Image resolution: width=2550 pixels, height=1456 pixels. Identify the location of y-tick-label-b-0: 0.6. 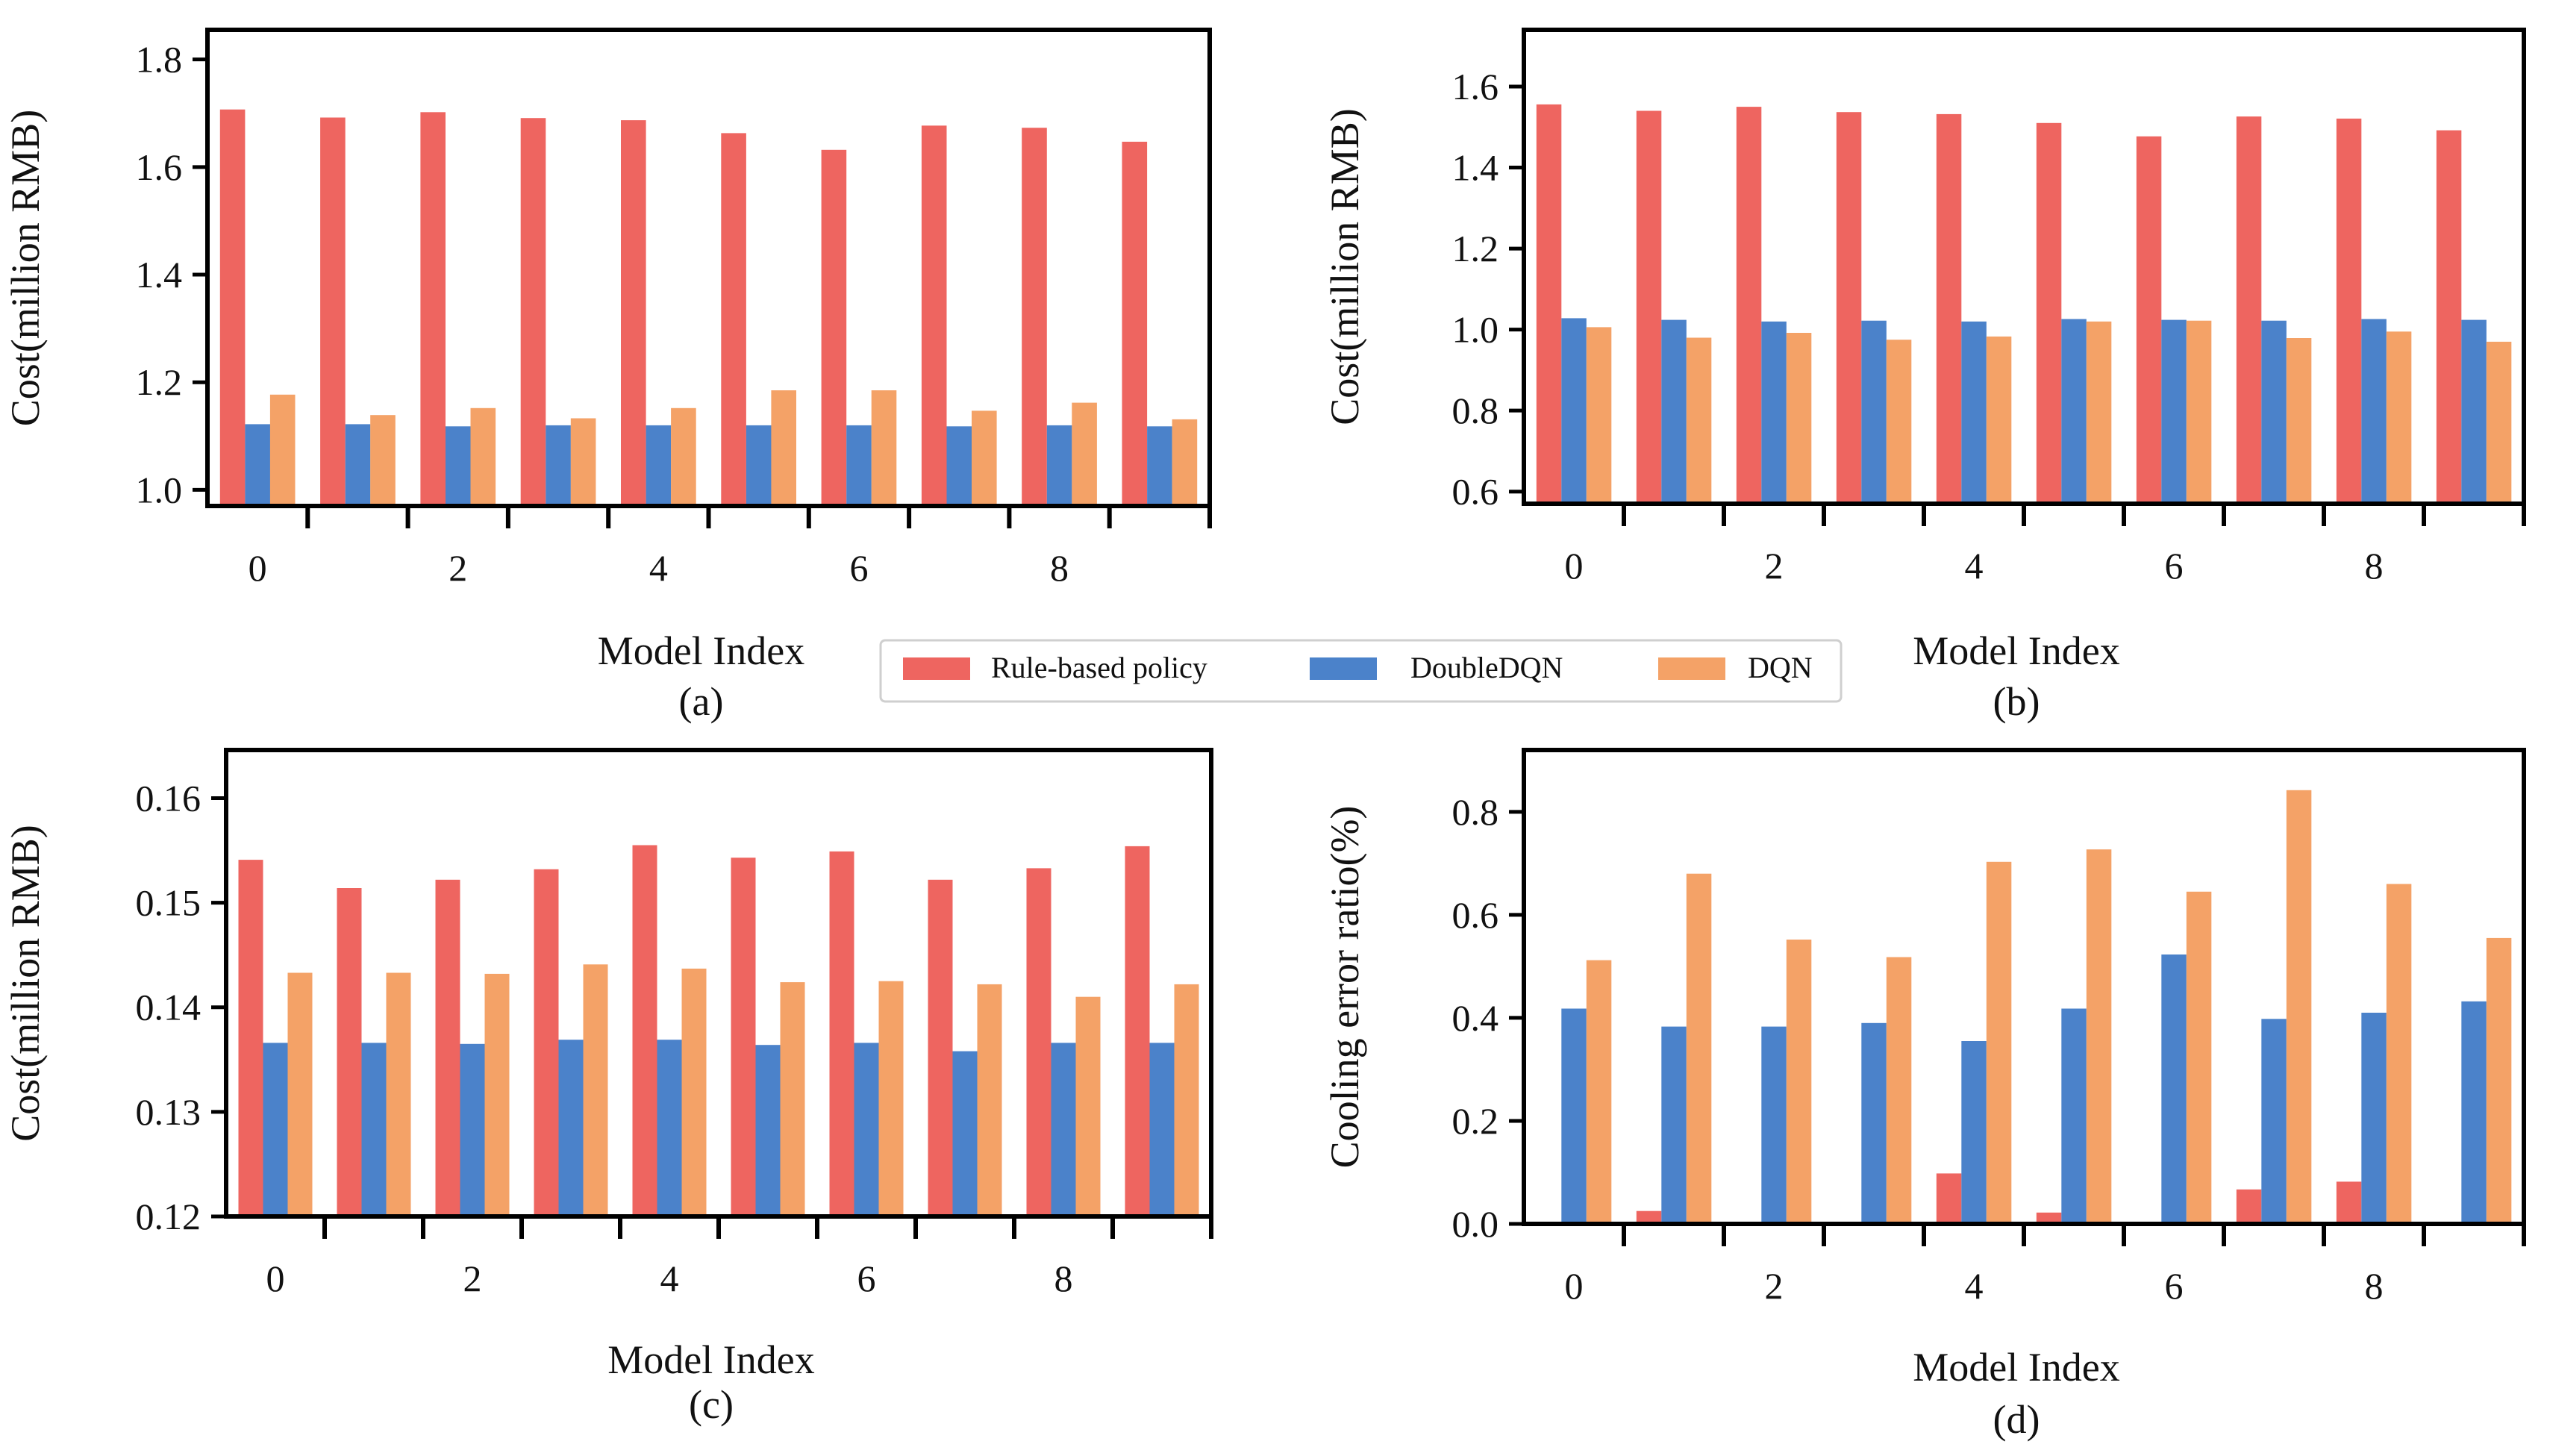
(1476, 492).